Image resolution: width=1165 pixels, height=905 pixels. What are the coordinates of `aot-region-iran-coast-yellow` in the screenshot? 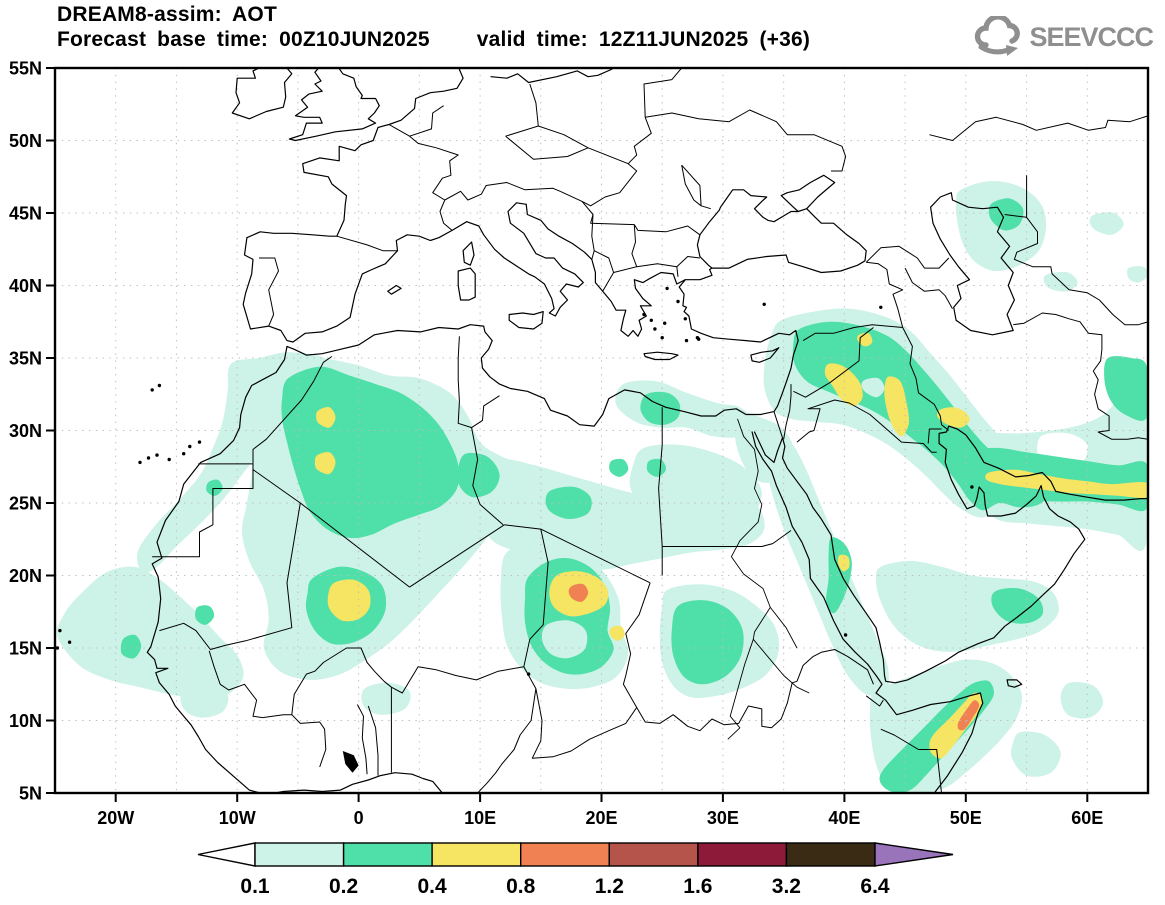 It's located at (1066, 483).